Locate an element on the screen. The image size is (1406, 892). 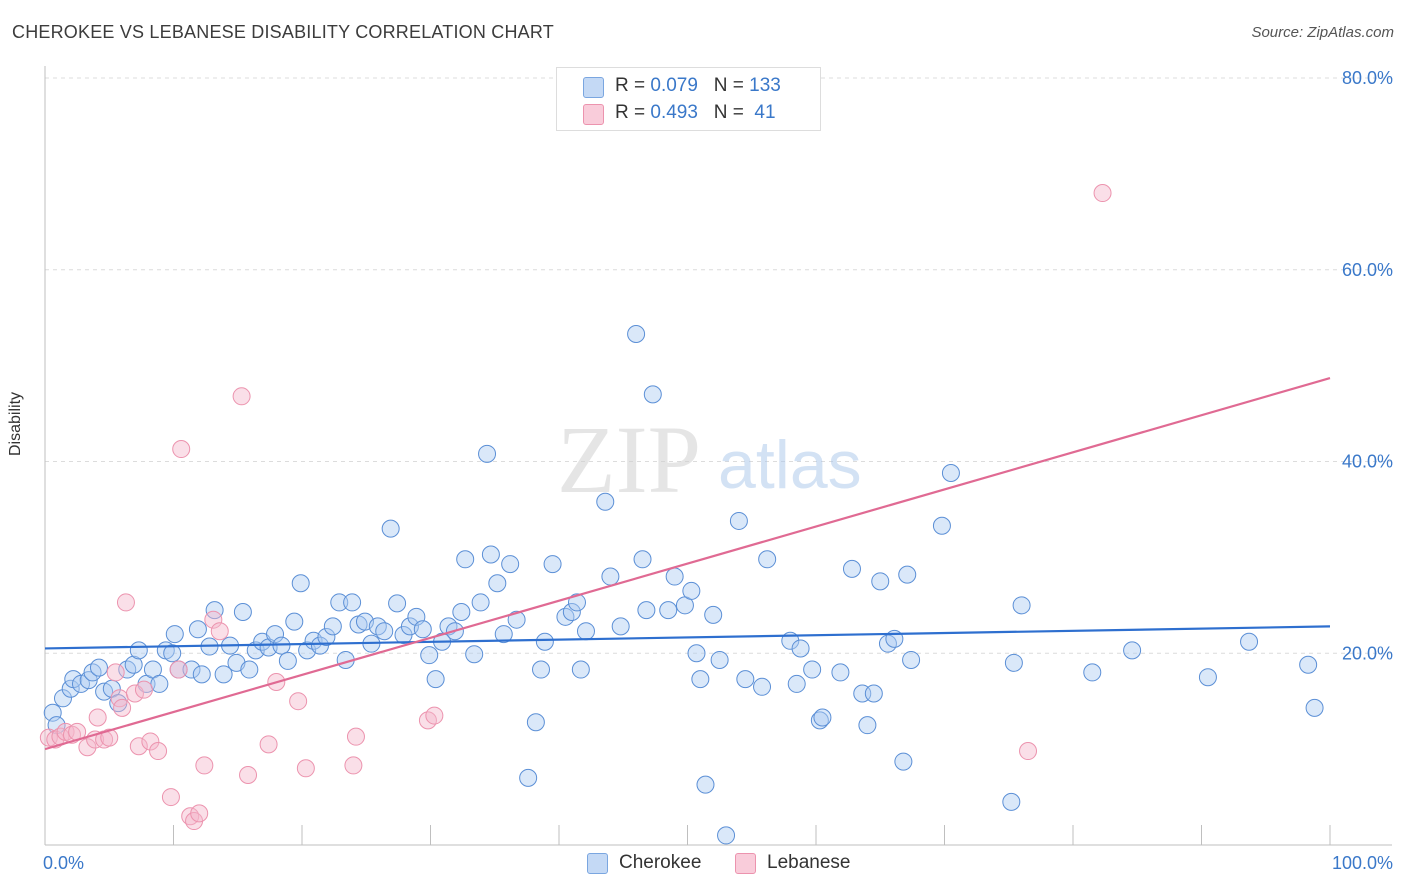
legend-r-value-cherokee: 0.079 is located at coordinates (674, 85).